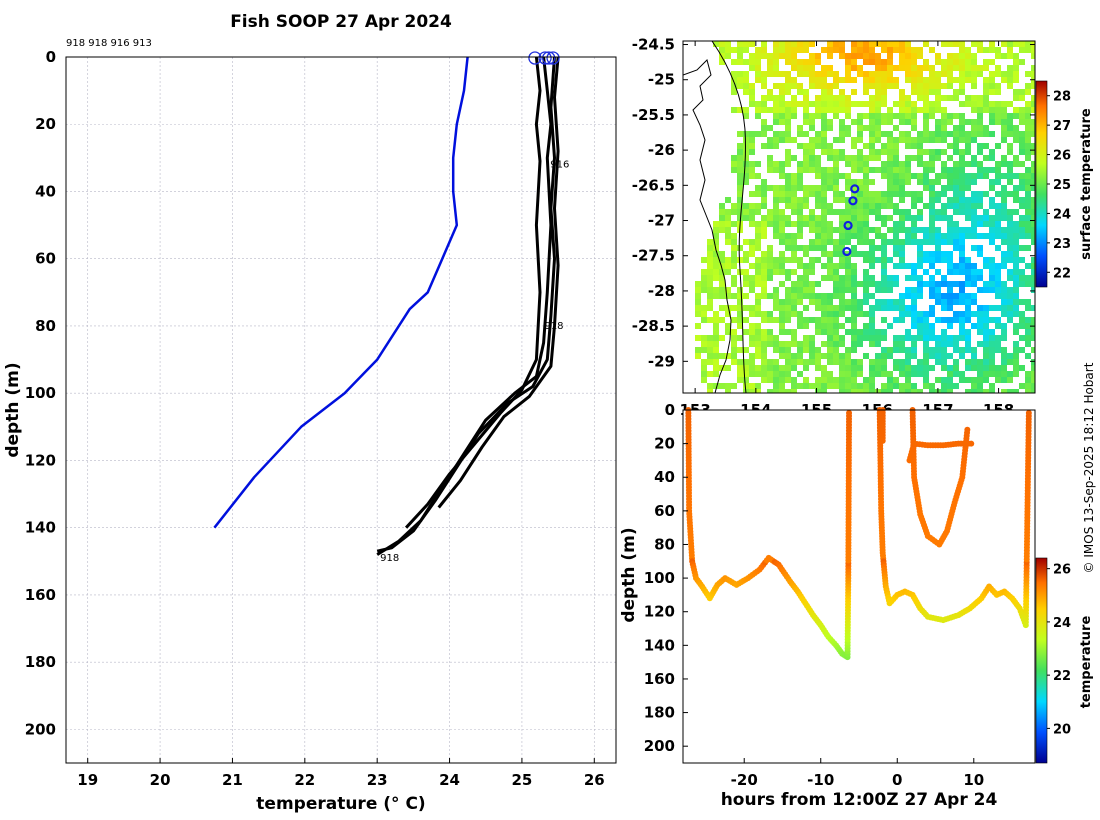 Image resolution: width=1100 pixels, height=820 pixels. What do you see at coordinates (1041, 660) in the screenshot?
I see `time-depth-colorbar` at bounding box center [1041, 660].